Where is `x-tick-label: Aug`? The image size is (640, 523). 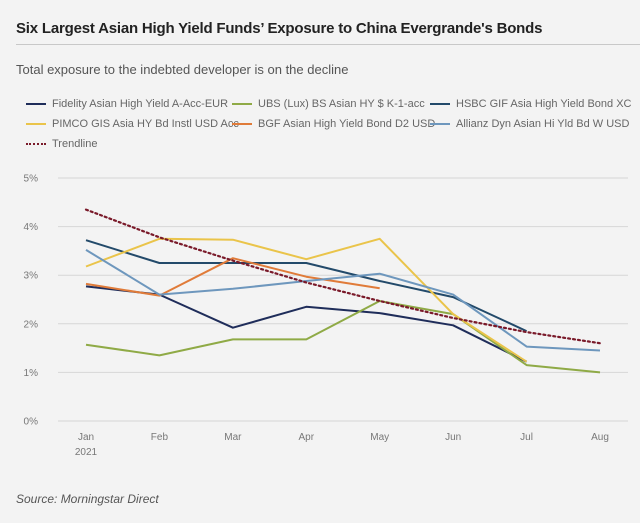 x-tick-label: Aug is located at coordinates (600, 437).